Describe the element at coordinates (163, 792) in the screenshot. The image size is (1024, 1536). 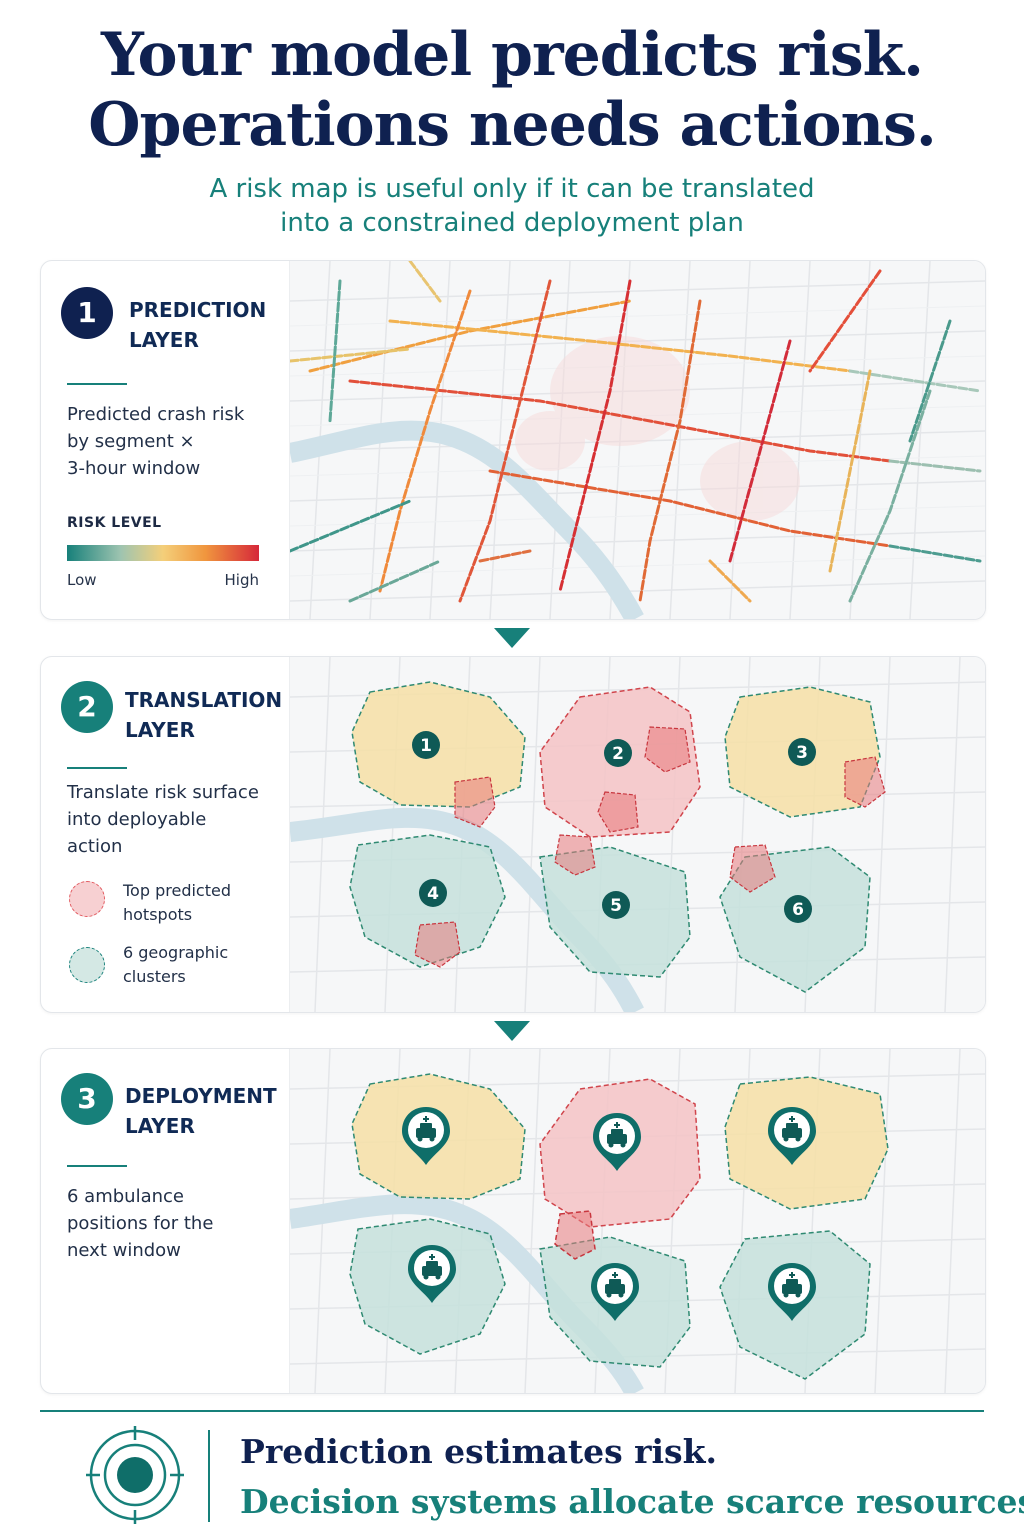
I see `desc-line: Translate risk surface` at that location.